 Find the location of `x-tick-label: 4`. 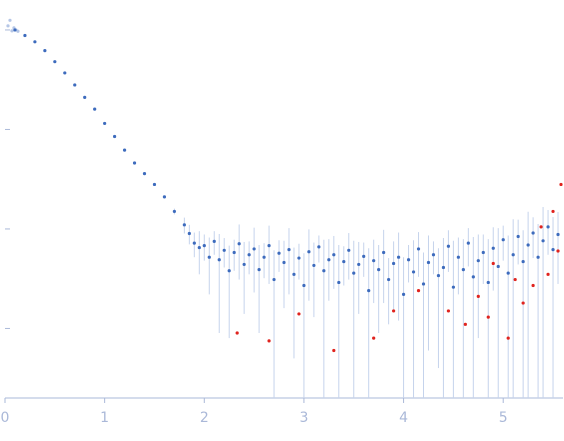

x-tick-label: 4 is located at coordinates (403, 418).